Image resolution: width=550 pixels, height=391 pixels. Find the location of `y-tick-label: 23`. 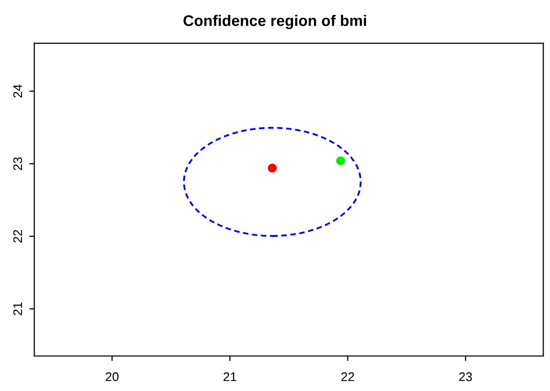

y-tick-label: 23 is located at coordinates (17, 163).